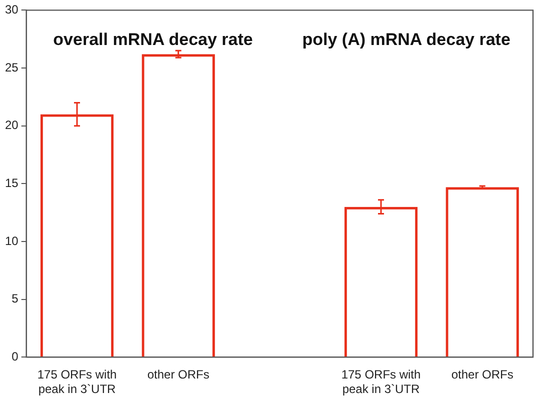 This screenshot has height=402, width=539. Describe the element at coordinates (406, 39) in the screenshot. I see `annotation: poly (A) mRNA decay rate` at that location.